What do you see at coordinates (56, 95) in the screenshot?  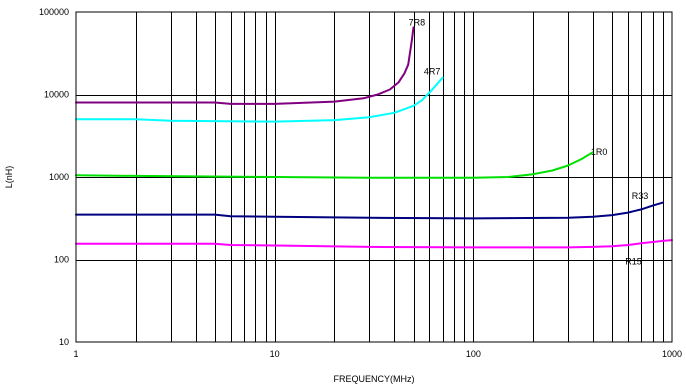 I see `y-tick-label: 10000` at bounding box center [56, 95].